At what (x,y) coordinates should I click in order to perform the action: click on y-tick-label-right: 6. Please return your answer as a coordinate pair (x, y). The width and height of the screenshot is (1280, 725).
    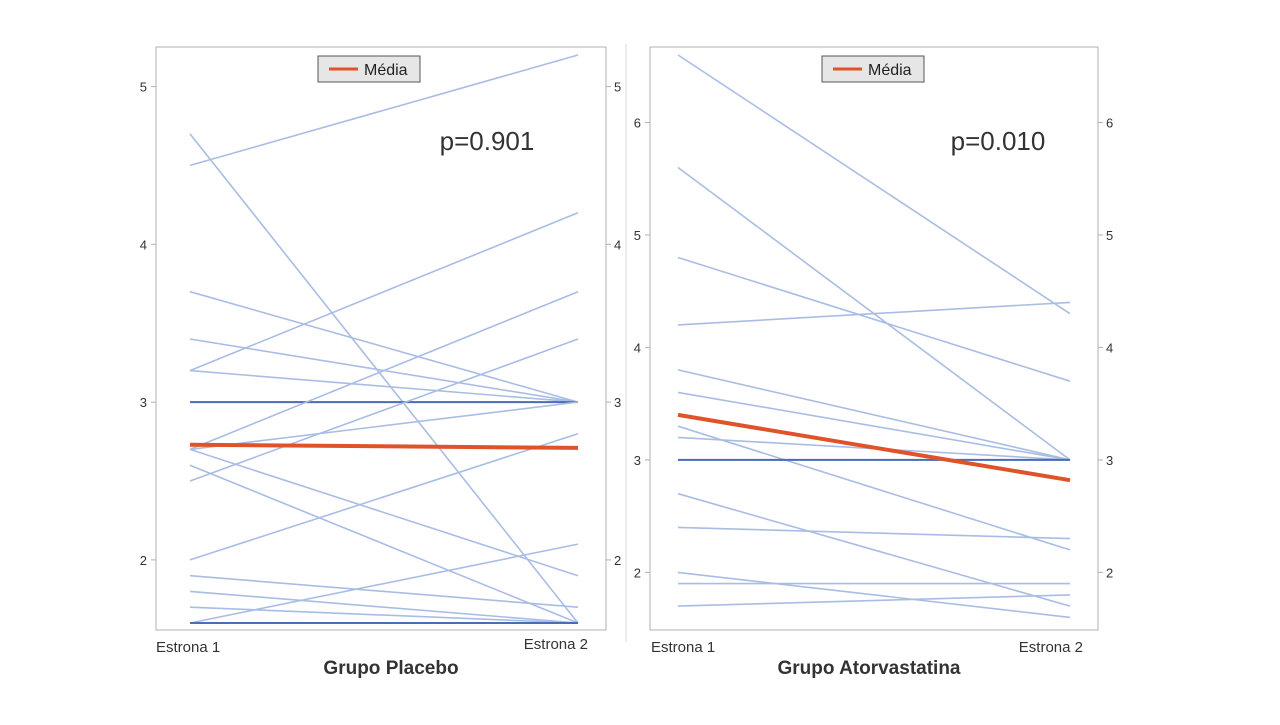
    Looking at the image, I should click on (1109, 122).